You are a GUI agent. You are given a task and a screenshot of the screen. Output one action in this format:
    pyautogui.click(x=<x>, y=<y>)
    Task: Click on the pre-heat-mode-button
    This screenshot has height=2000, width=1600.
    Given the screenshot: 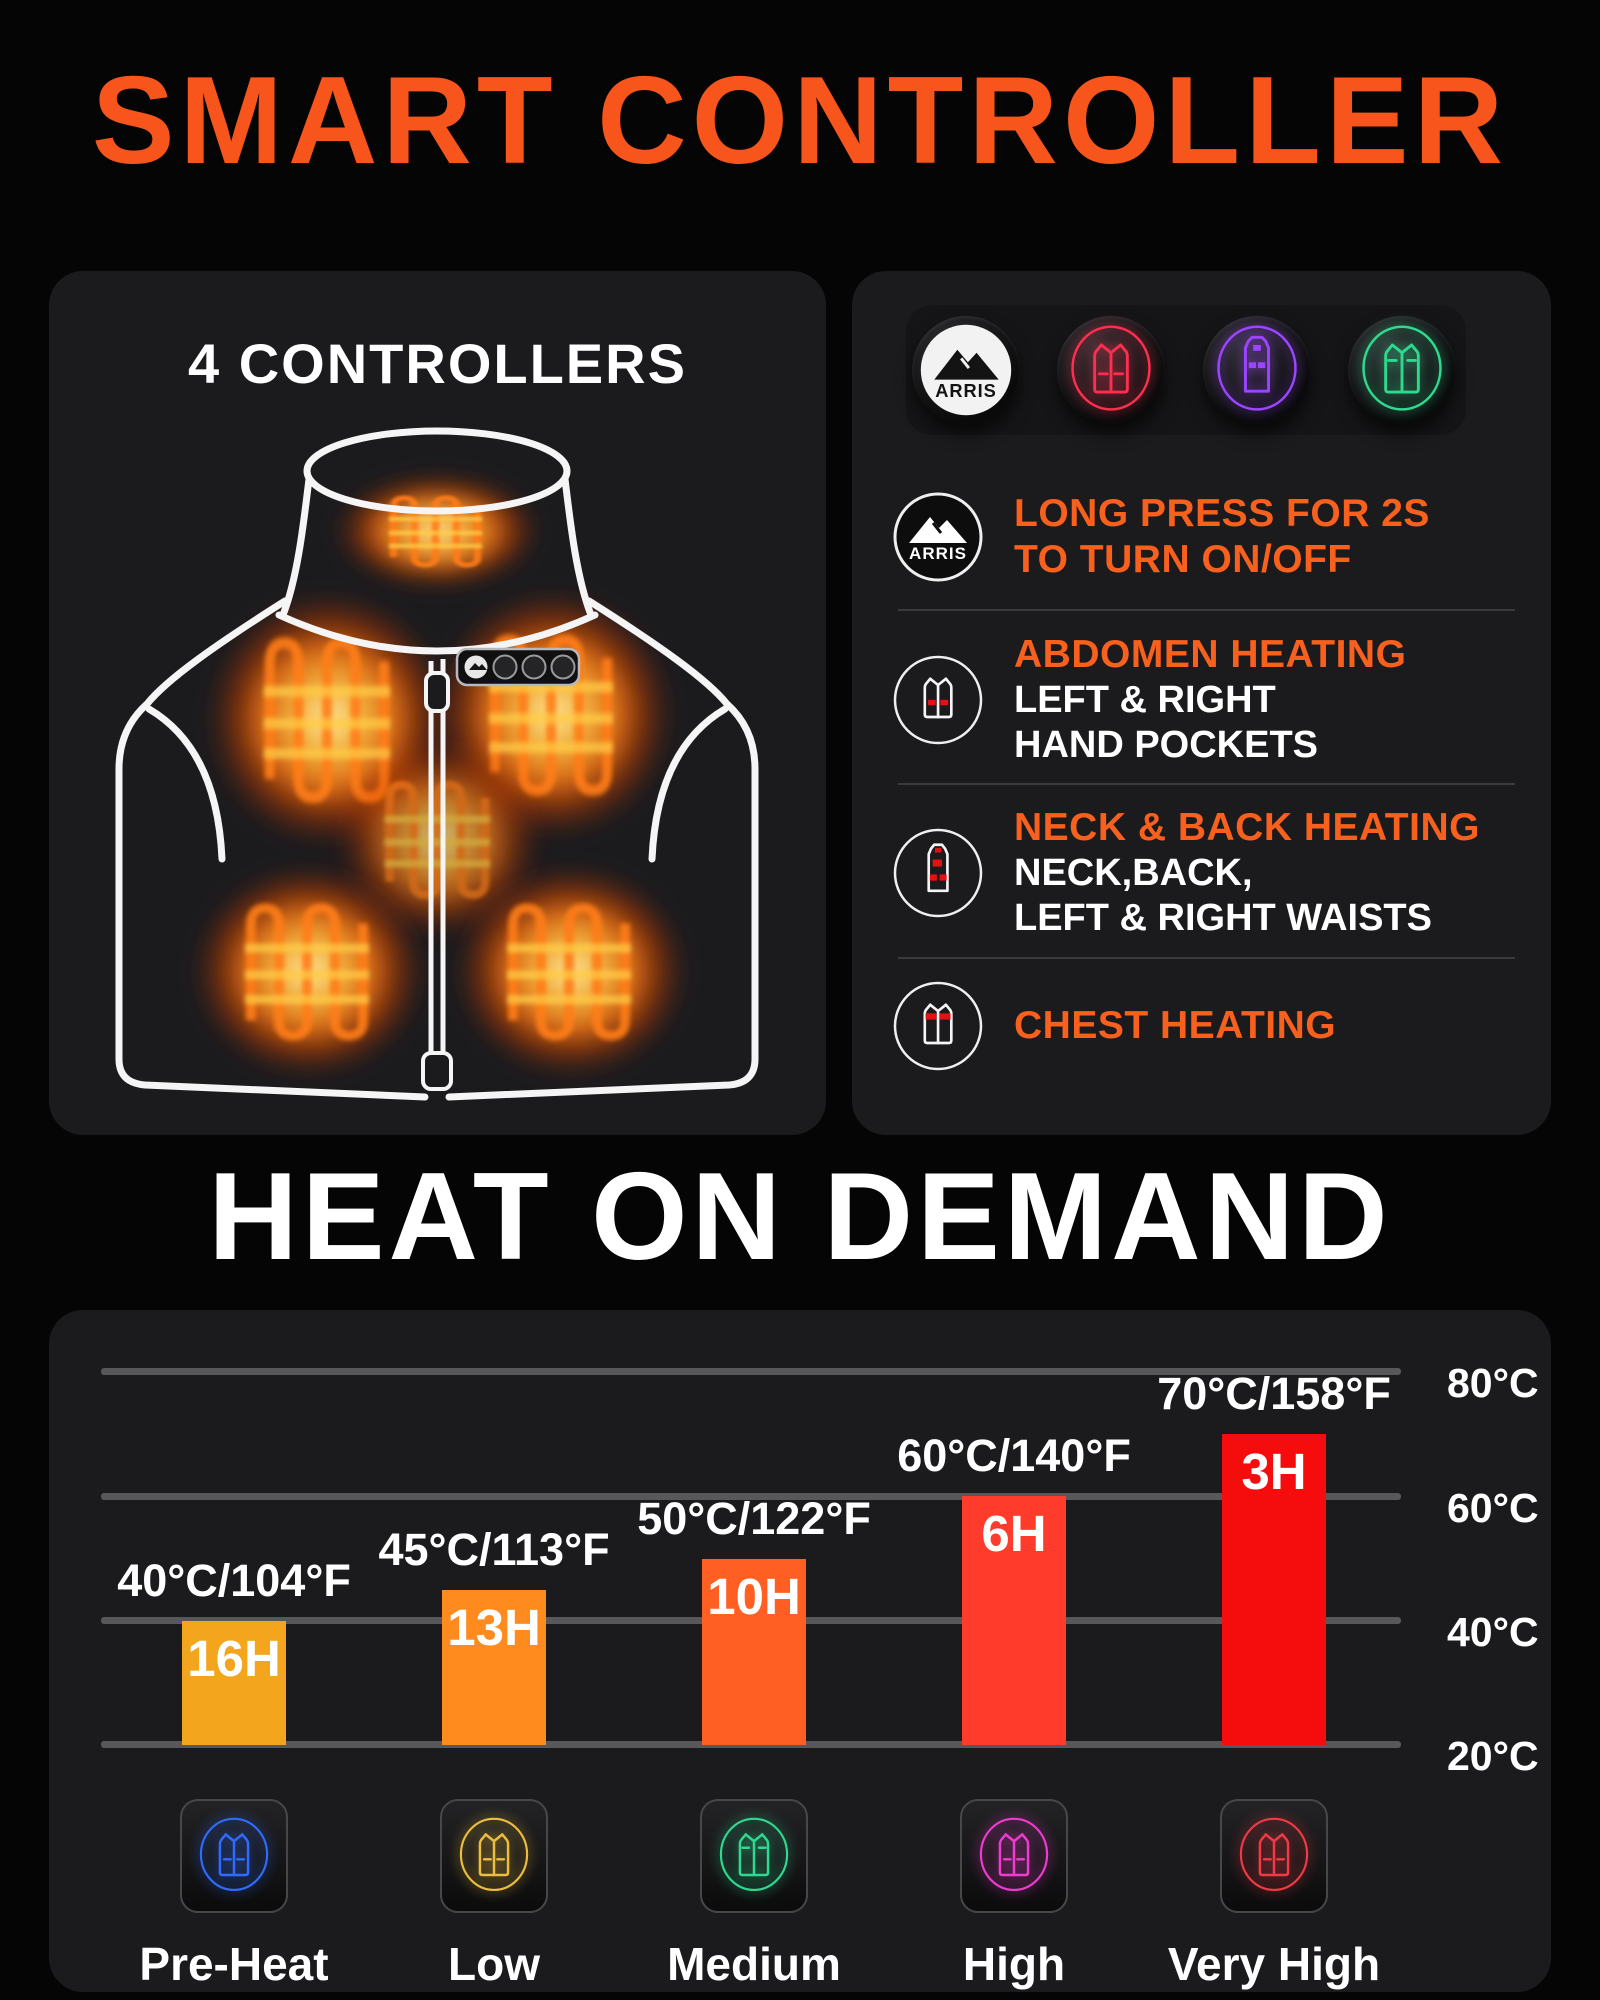 What is the action you would take?
    pyautogui.click(x=233, y=1856)
    